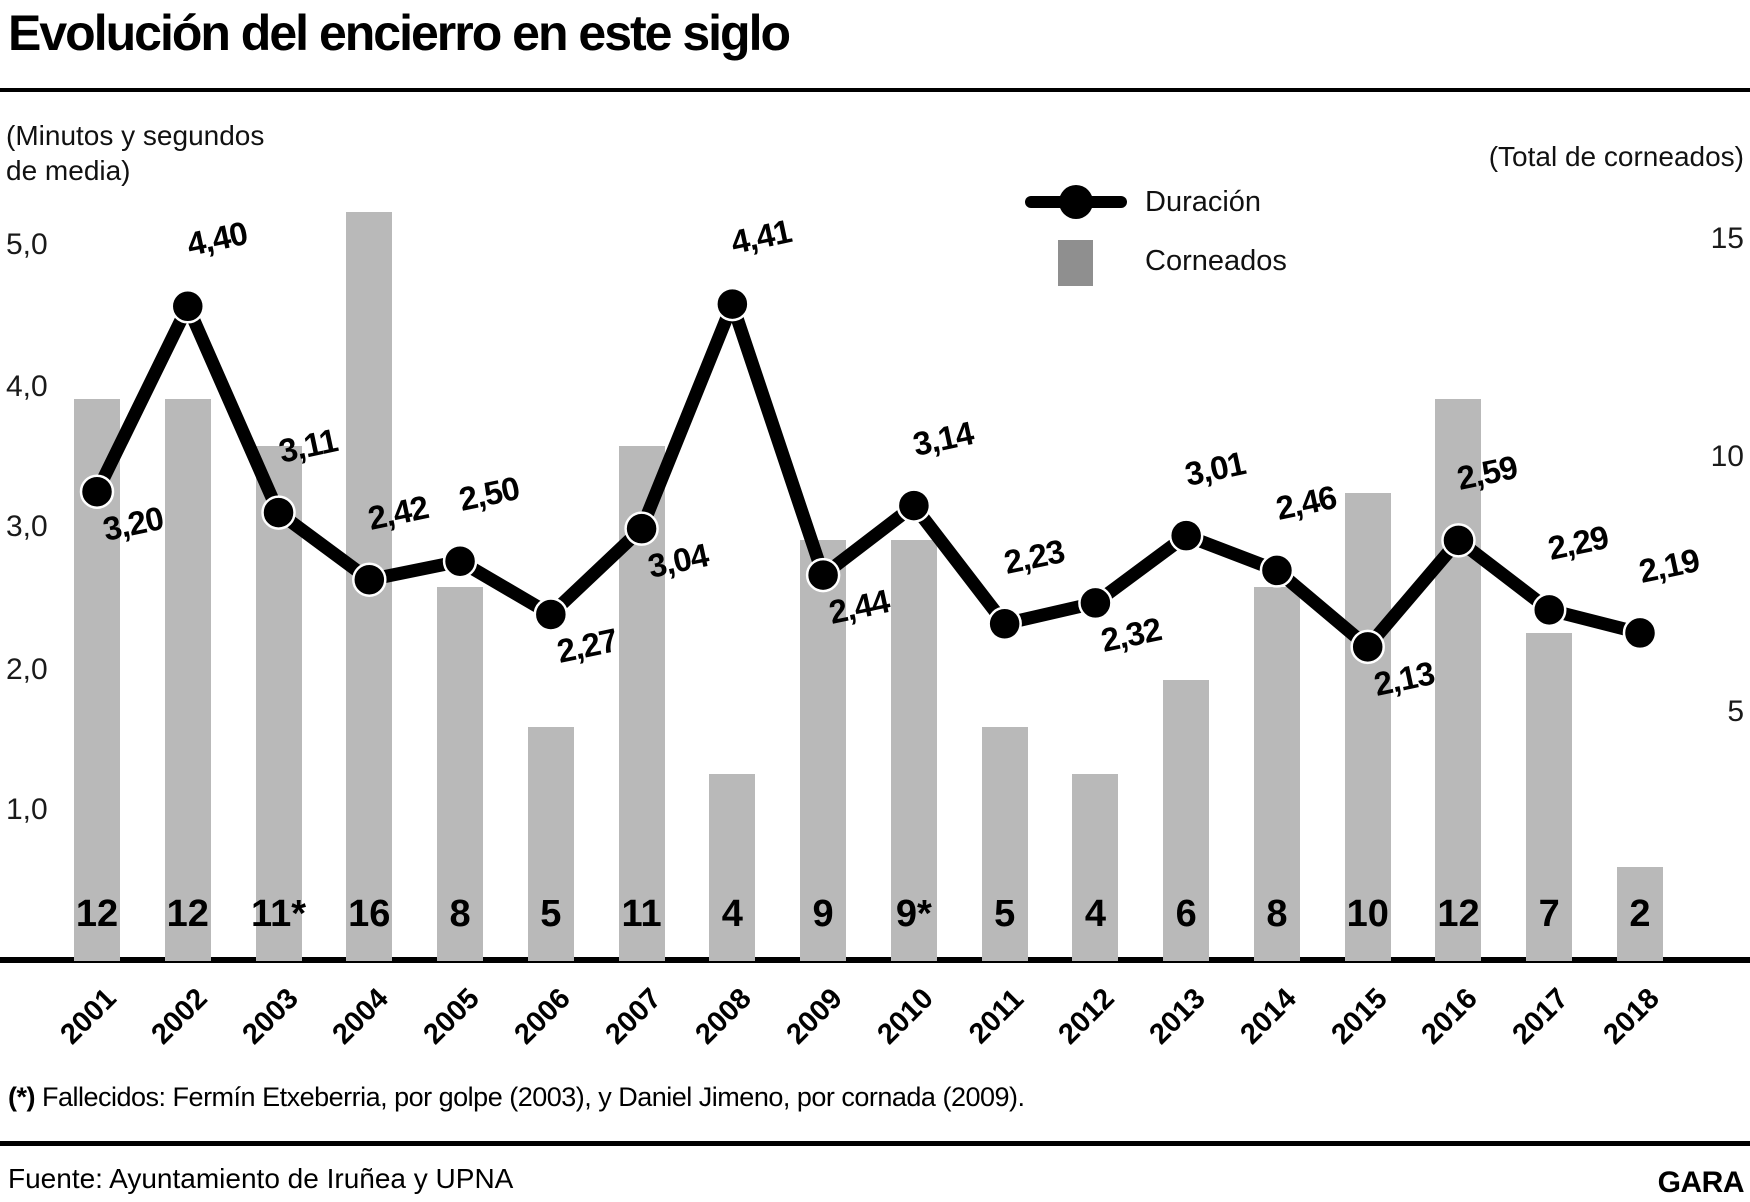 The image size is (1750, 1202). I want to click on legend-bar-swatch, so click(1075, 263).